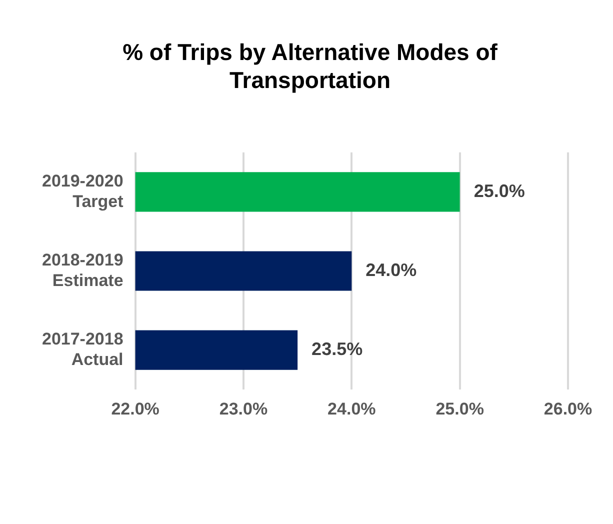 The width and height of the screenshot is (613, 524). I want to click on data-label: 23.5%, so click(337, 349).